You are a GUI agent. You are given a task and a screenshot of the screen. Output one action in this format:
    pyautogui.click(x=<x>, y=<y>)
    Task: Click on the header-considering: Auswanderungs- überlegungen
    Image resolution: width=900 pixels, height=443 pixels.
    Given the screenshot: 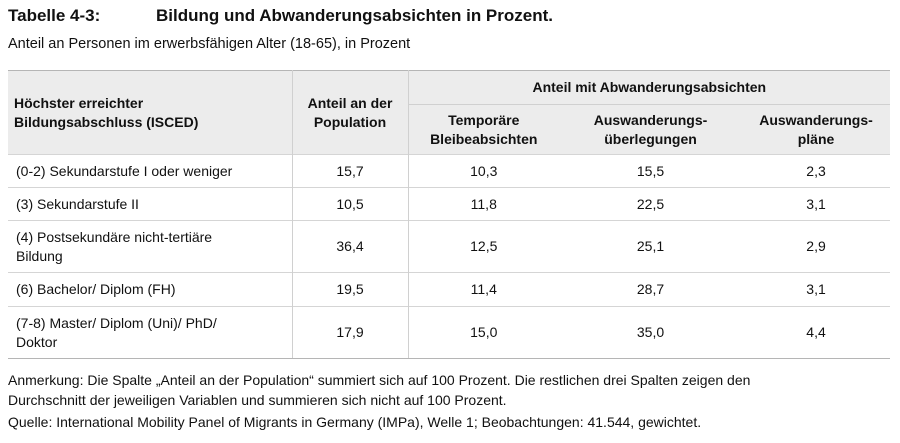 What is the action you would take?
    pyautogui.click(x=650, y=129)
    